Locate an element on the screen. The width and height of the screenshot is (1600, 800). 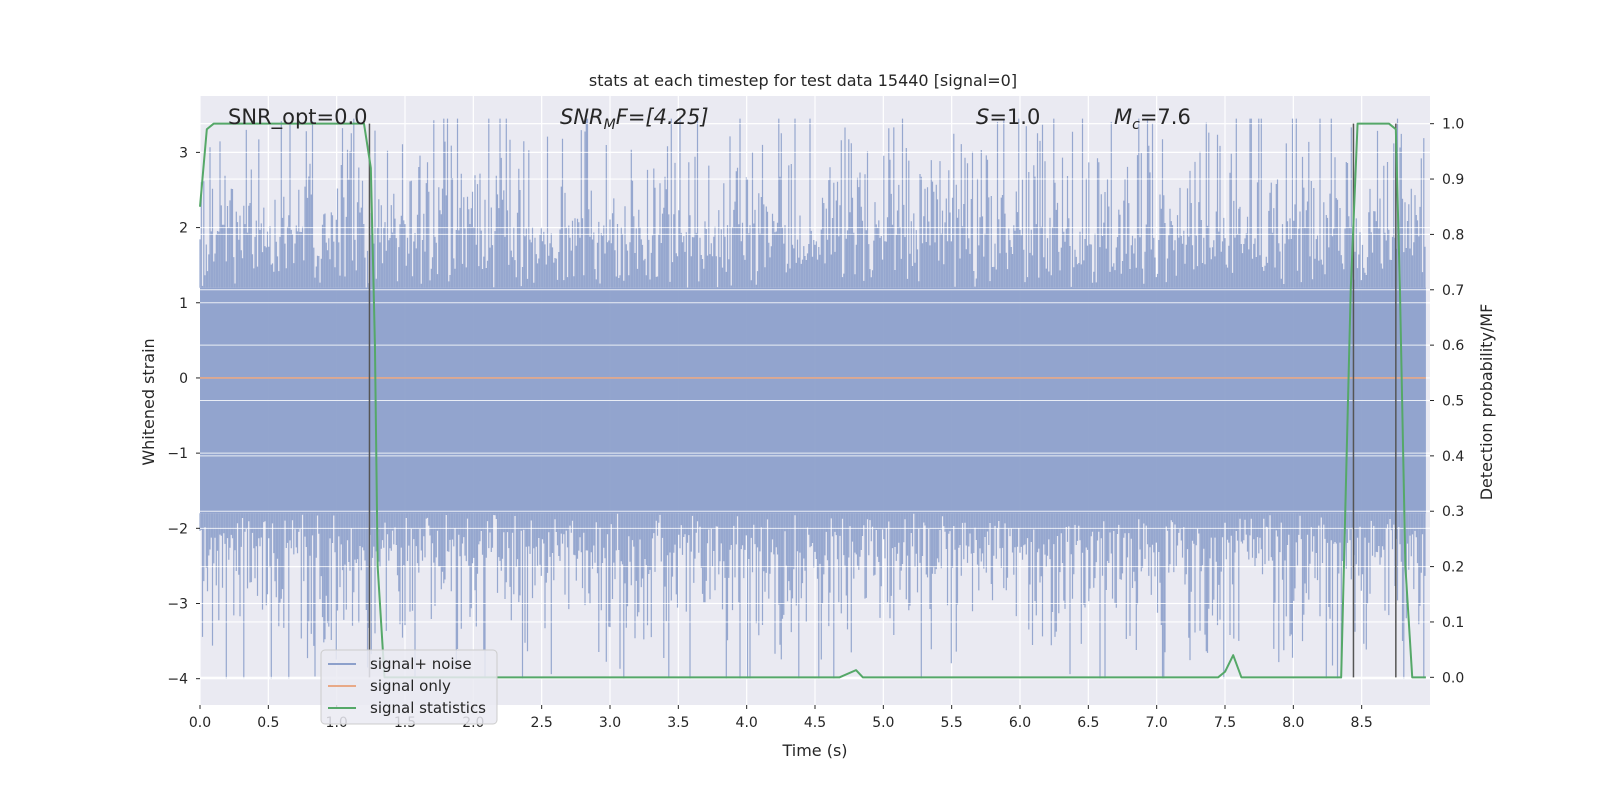
y2-tick-label: 0.1 is located at coordinates (1453, 623).